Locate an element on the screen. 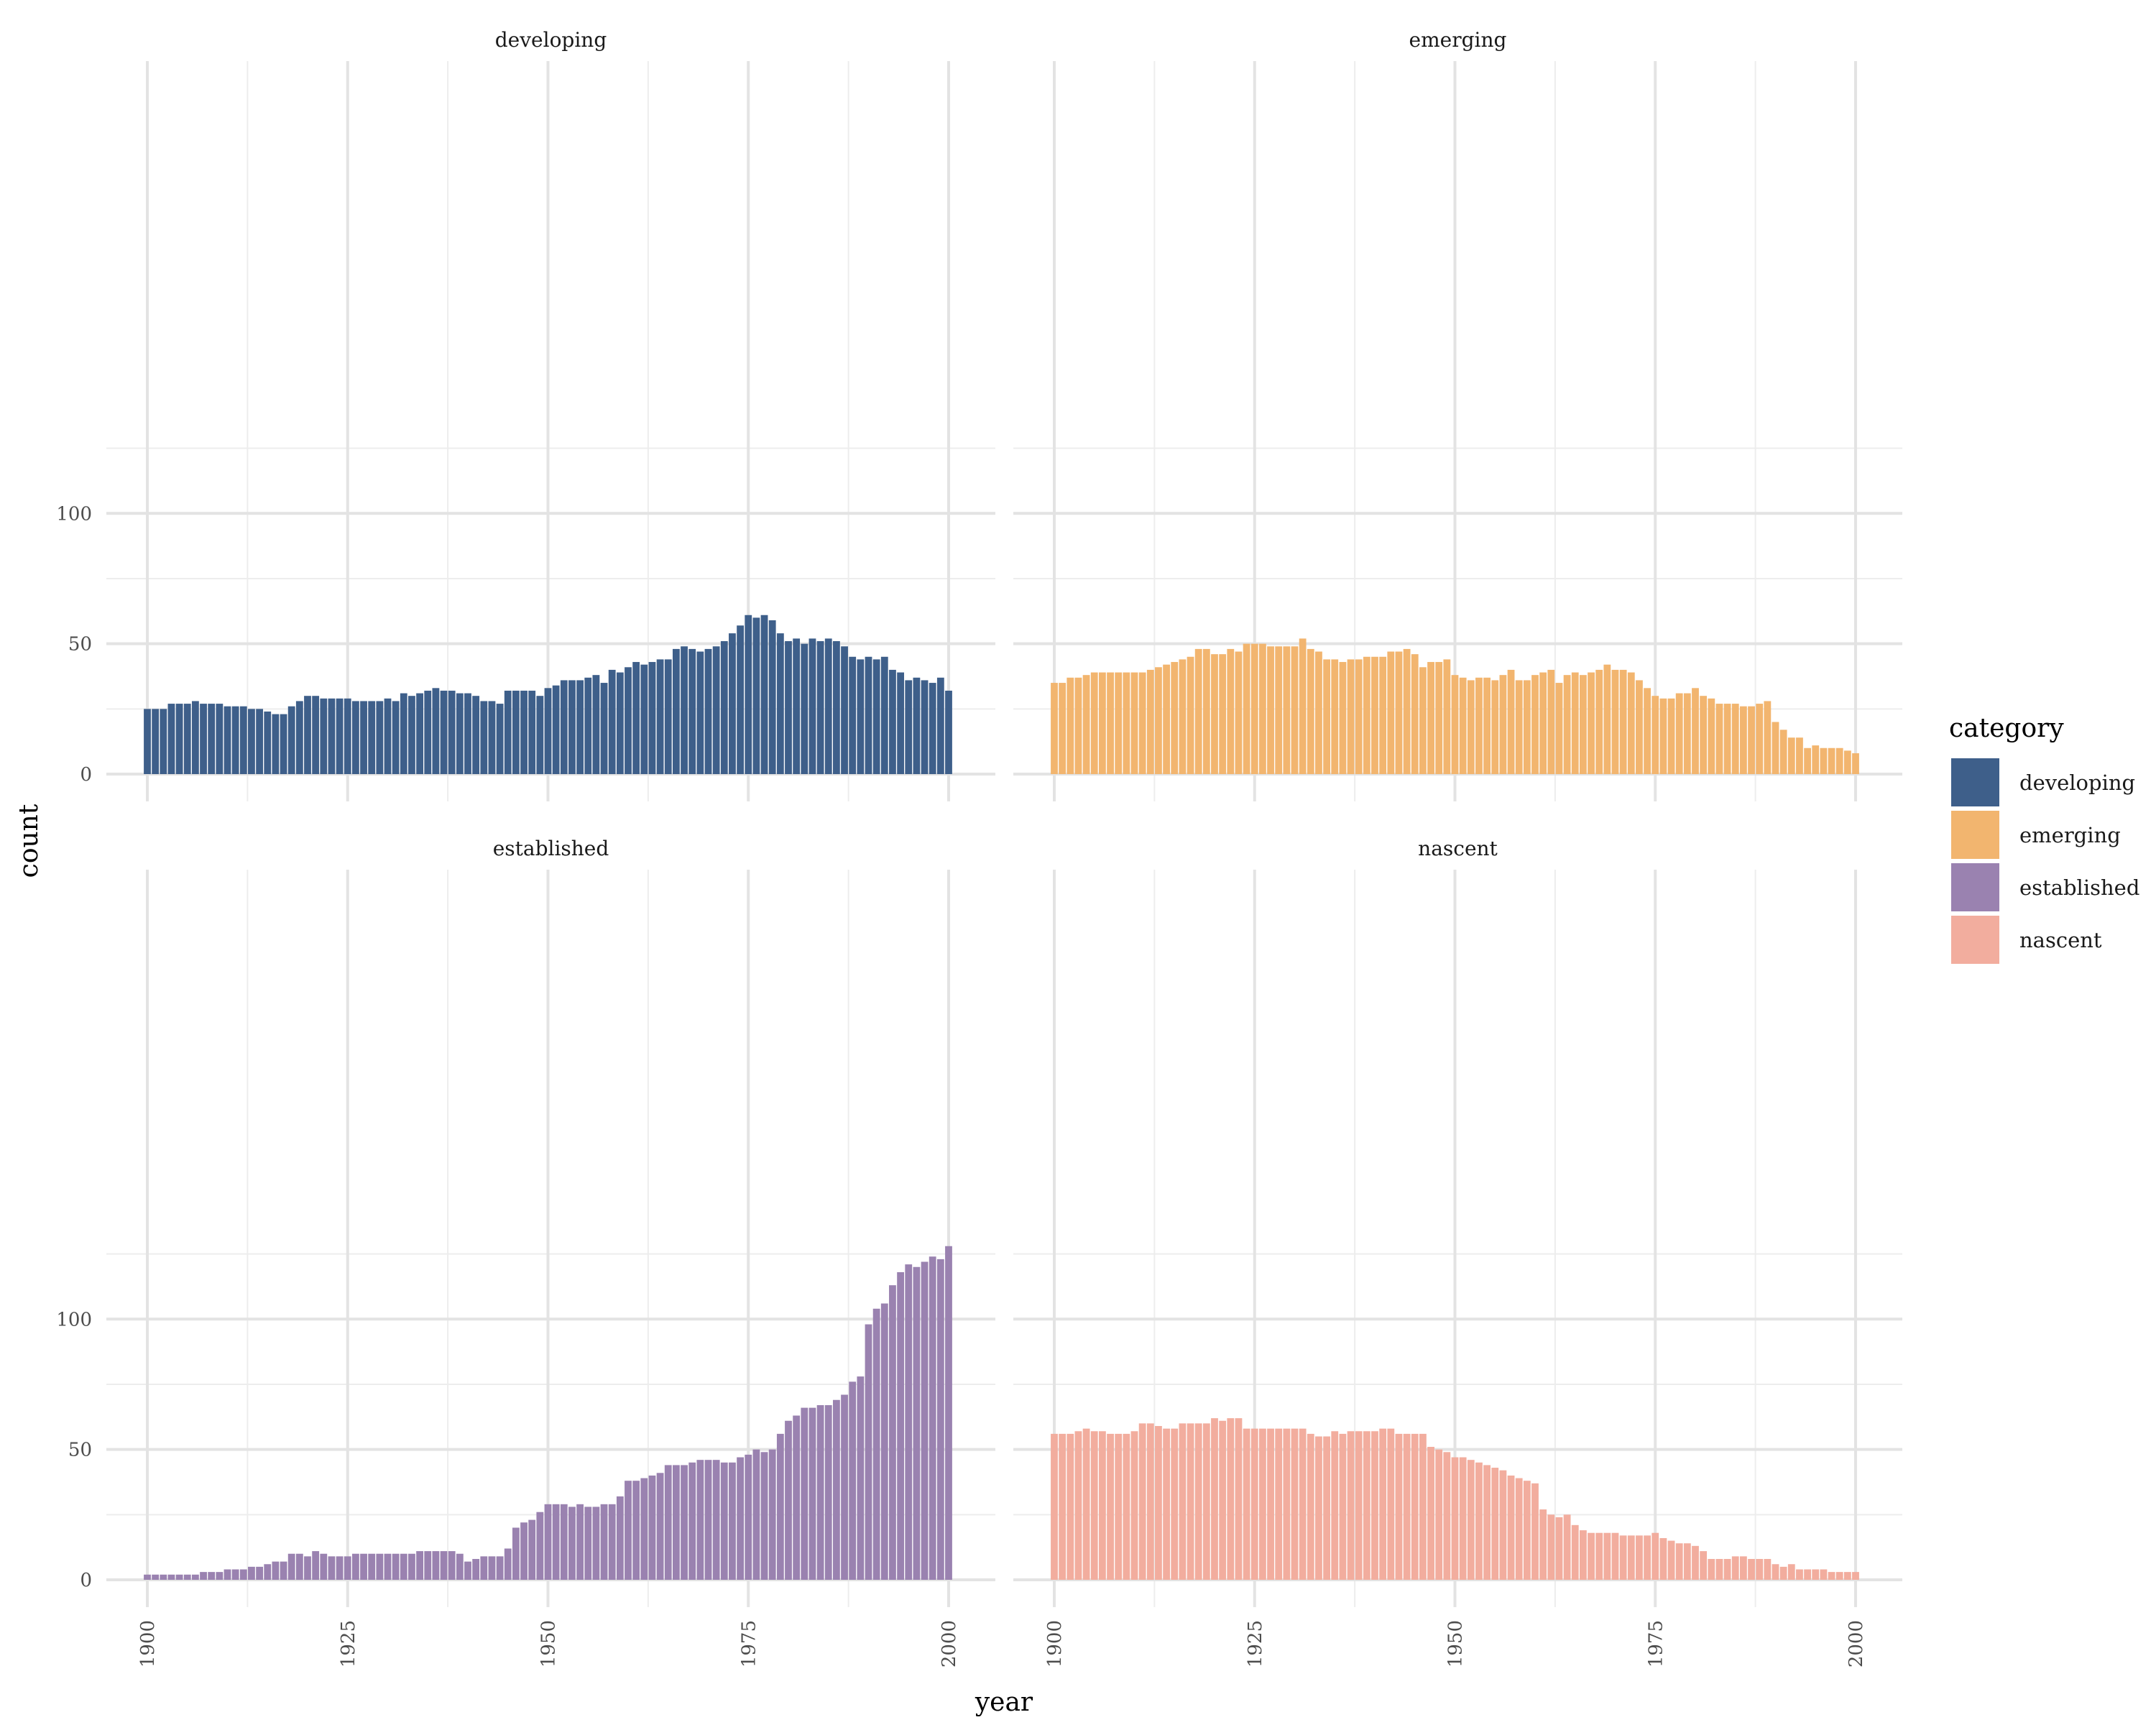 This screenshot has height=1725, width=2156. bar-developing-1933 is located at coordinates (412, 735).